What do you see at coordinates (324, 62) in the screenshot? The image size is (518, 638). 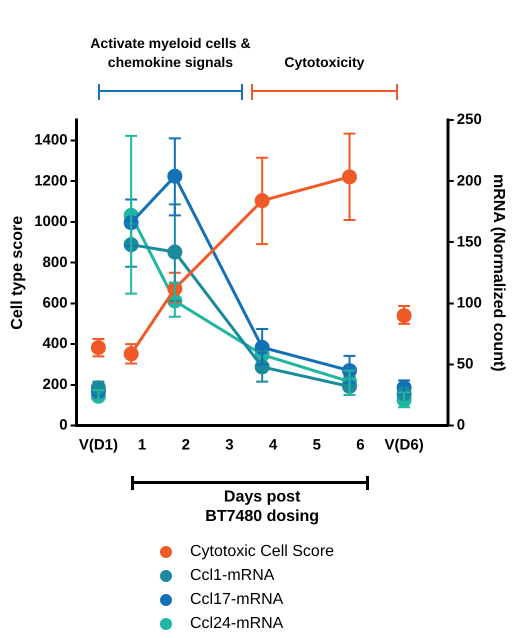 I see `text: Cytotoxicity` at bounding box center [324, 62].